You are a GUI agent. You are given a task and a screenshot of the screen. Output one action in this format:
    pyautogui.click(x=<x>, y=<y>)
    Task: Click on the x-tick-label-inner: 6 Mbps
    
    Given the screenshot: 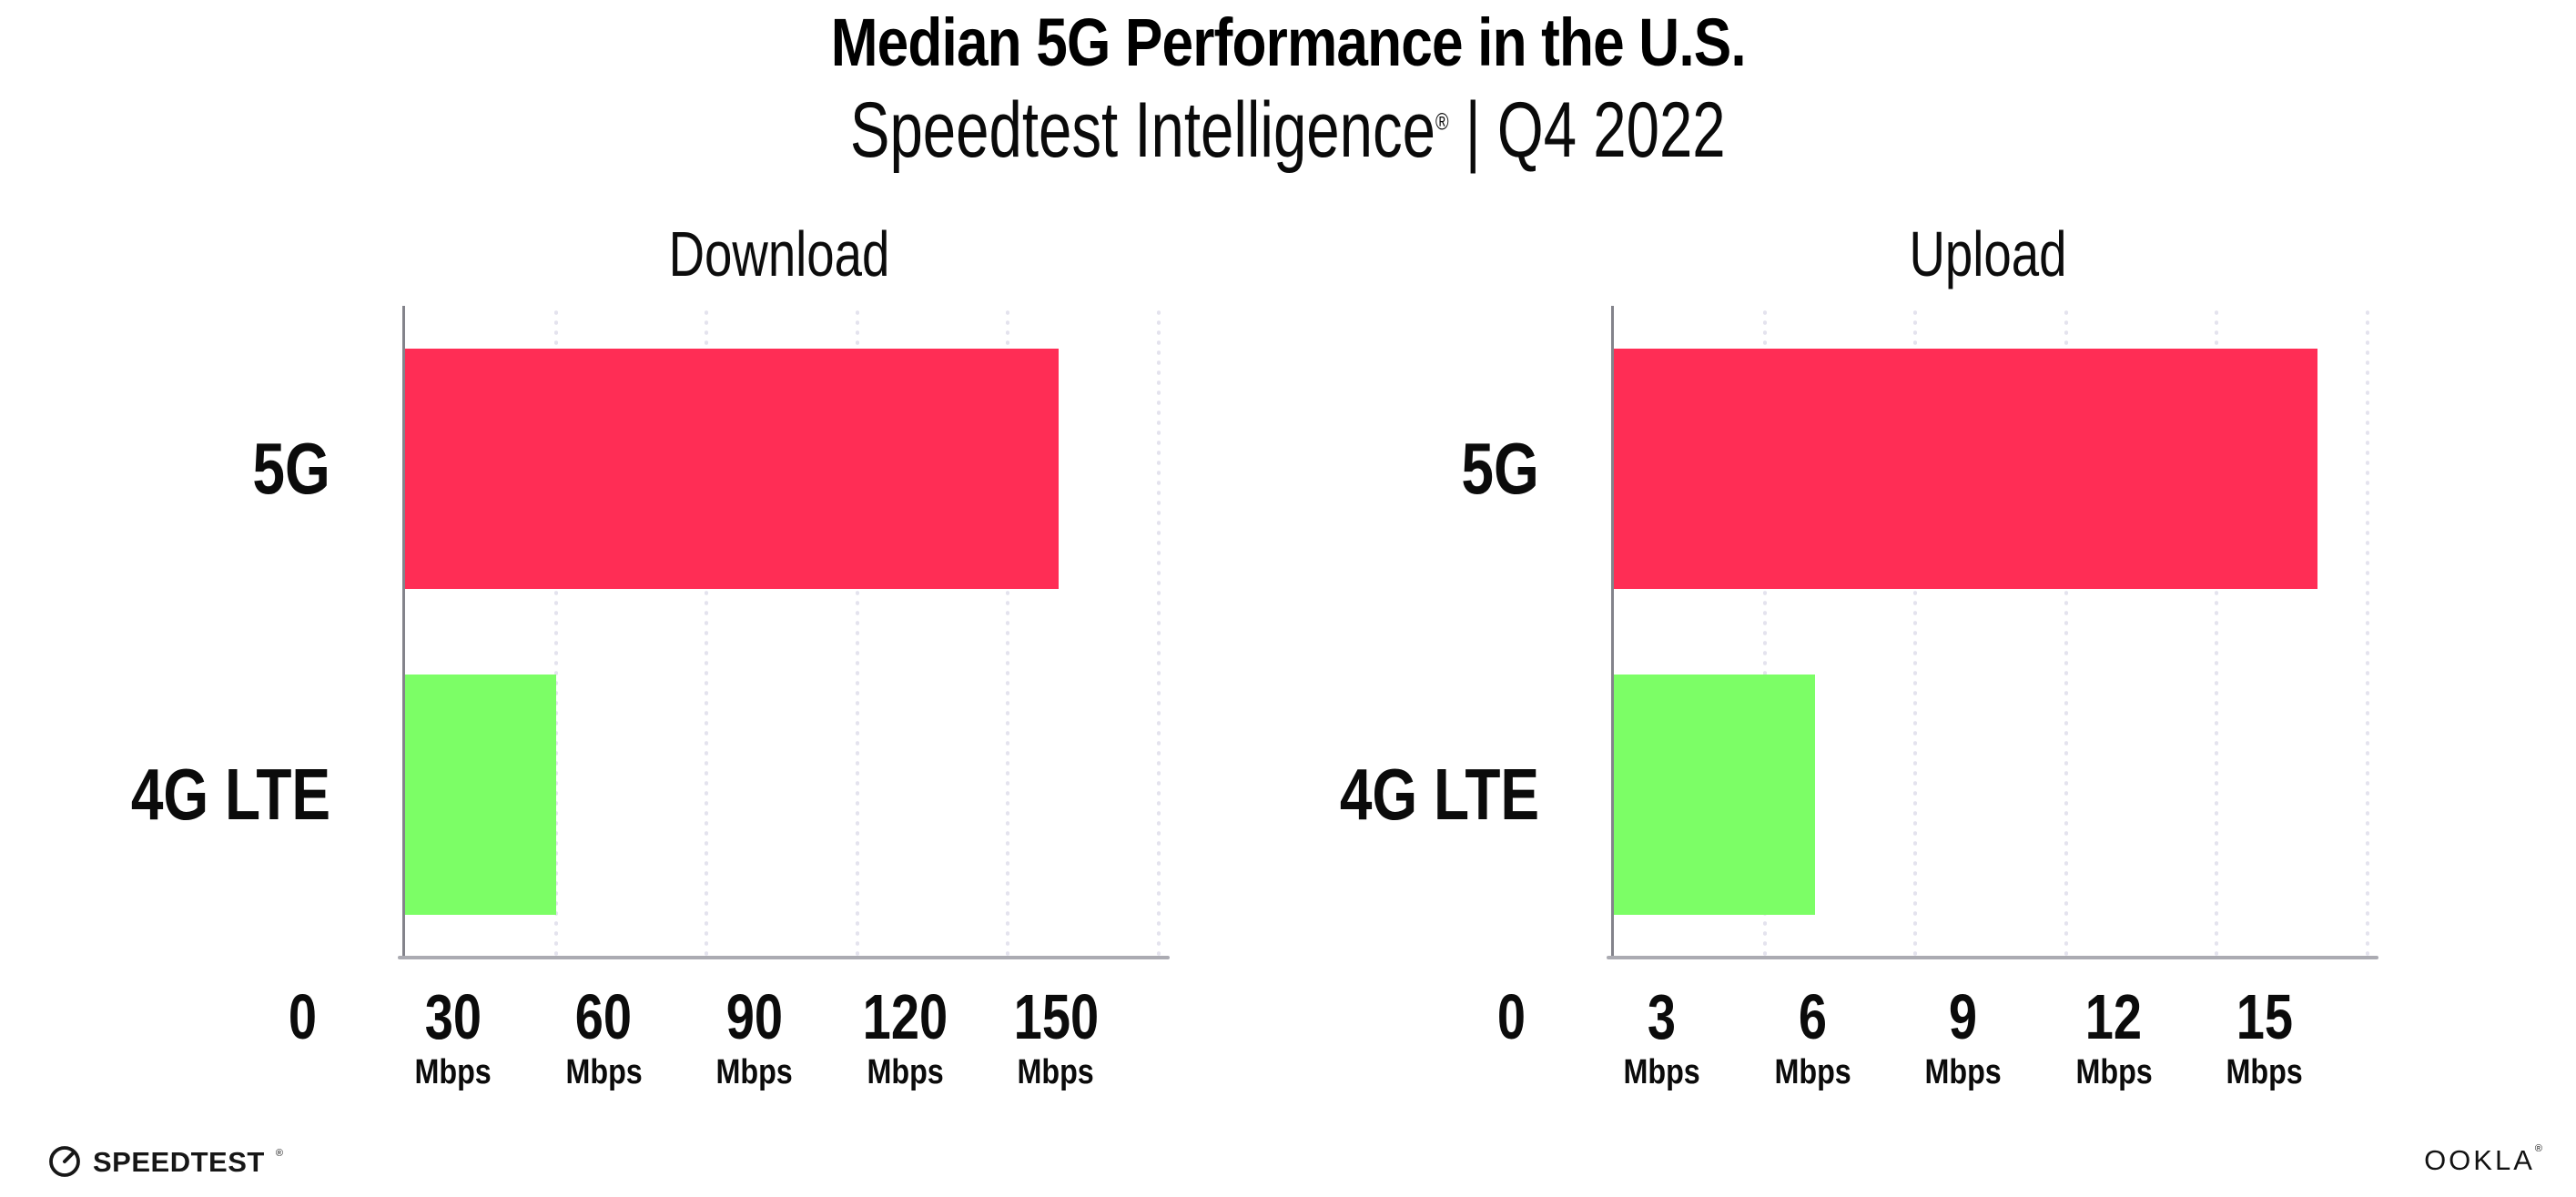 What is the action you would take?
    pyautogui.click(x=1812, y=1037)
    